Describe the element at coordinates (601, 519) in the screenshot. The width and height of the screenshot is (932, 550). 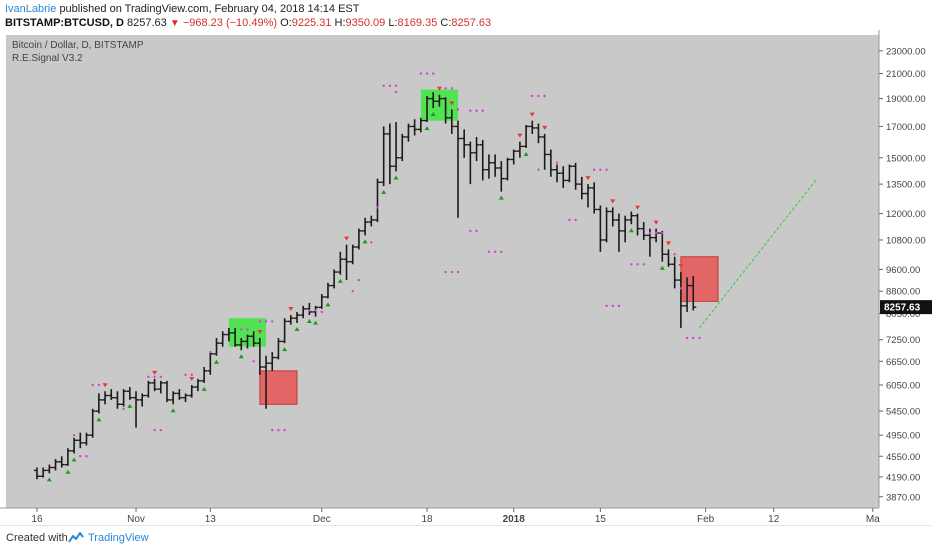
I see `time-tick-label: 15` at that location.